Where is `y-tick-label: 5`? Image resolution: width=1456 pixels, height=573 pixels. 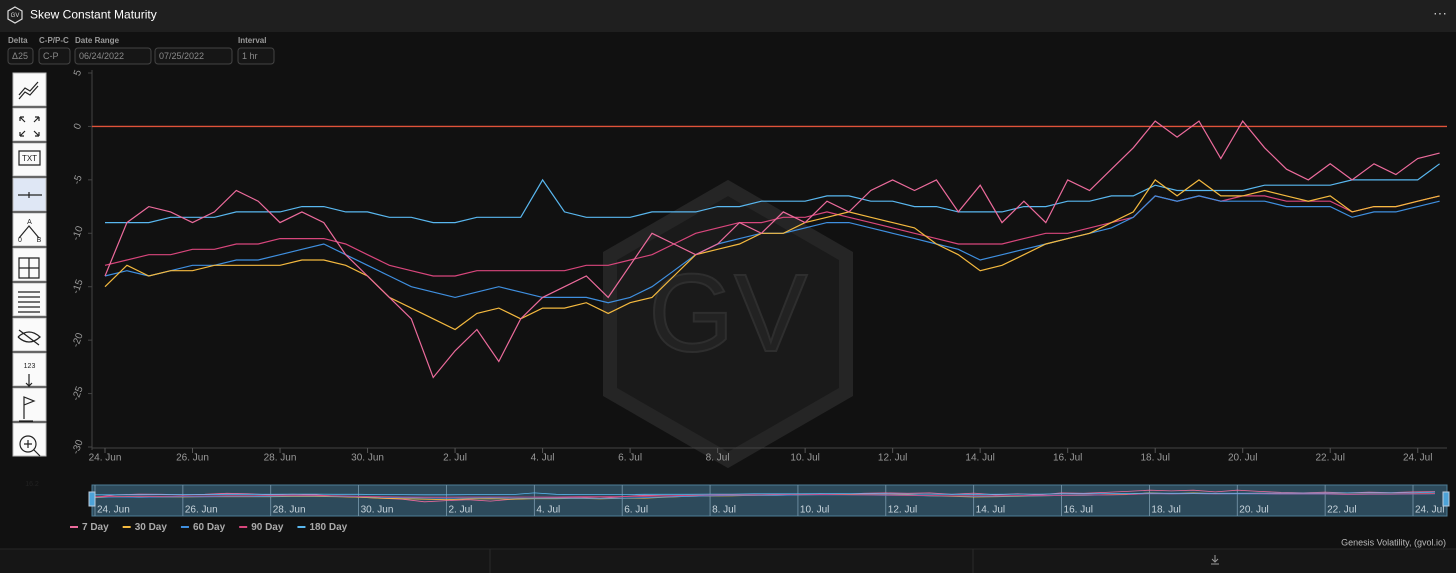
y-tick-label: 5 is located at coordinates (78, 72).